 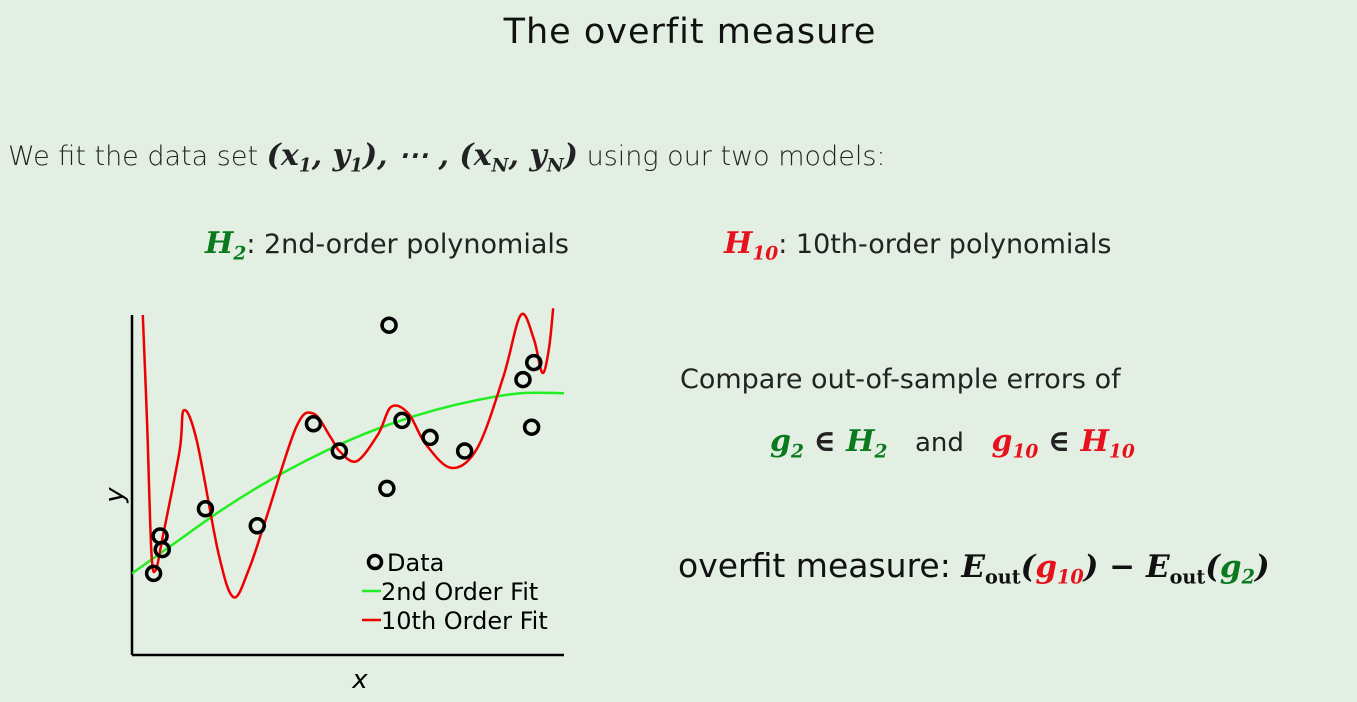 I want to click on model-h2: H2: 2nd-order polynomials, so click(x=387, y=245).